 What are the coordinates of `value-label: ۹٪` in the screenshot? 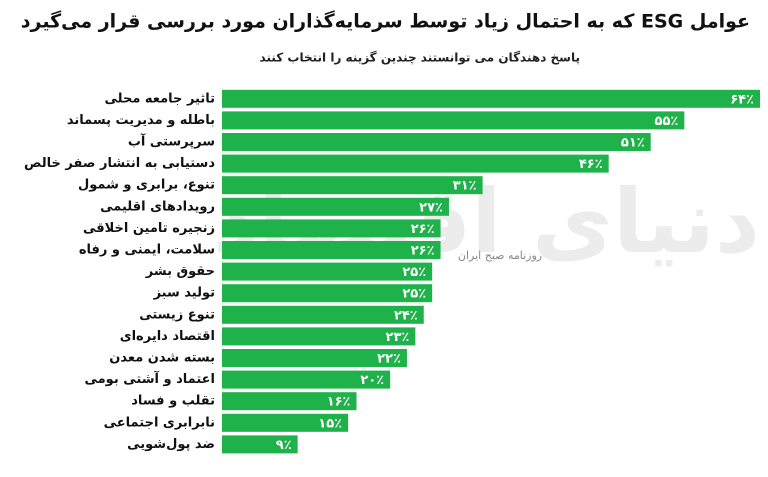 It's located at (284, 445).